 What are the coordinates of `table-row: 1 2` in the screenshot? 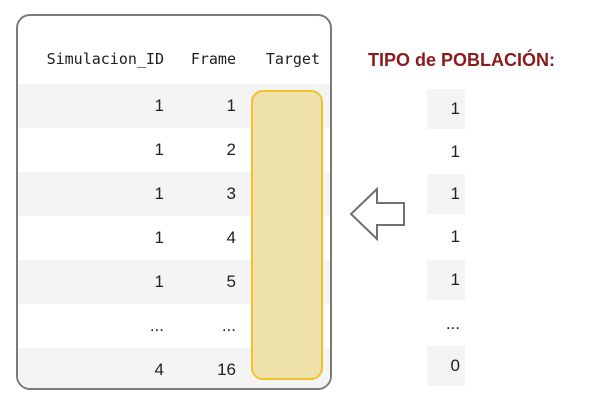 It's located at (174, 150).